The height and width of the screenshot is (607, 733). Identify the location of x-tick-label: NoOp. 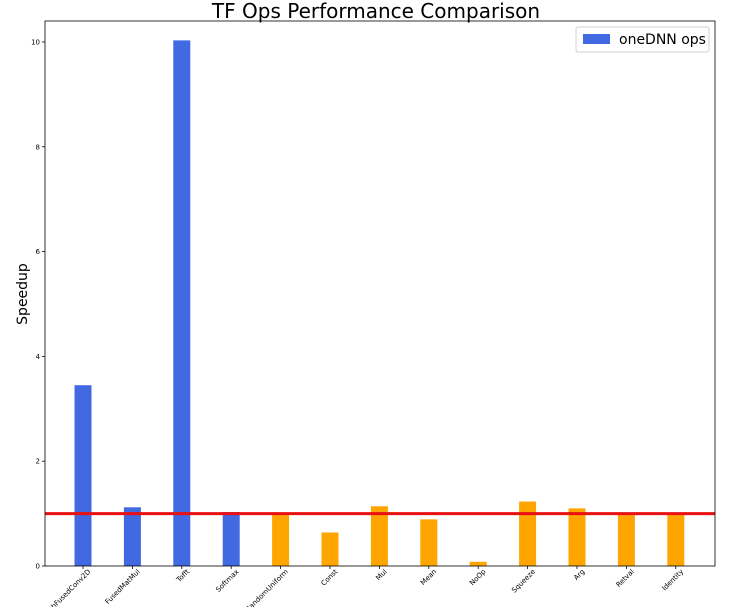
(478, 577).